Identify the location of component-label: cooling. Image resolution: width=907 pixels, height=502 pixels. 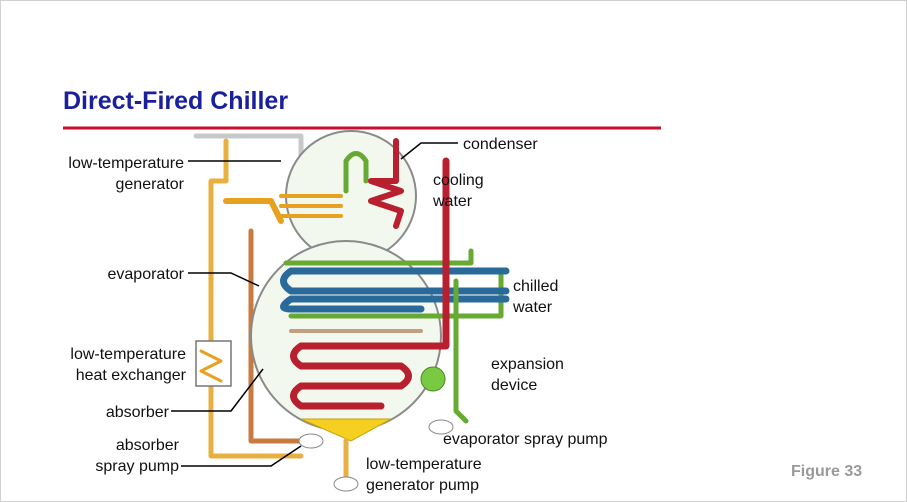
(458, 180).